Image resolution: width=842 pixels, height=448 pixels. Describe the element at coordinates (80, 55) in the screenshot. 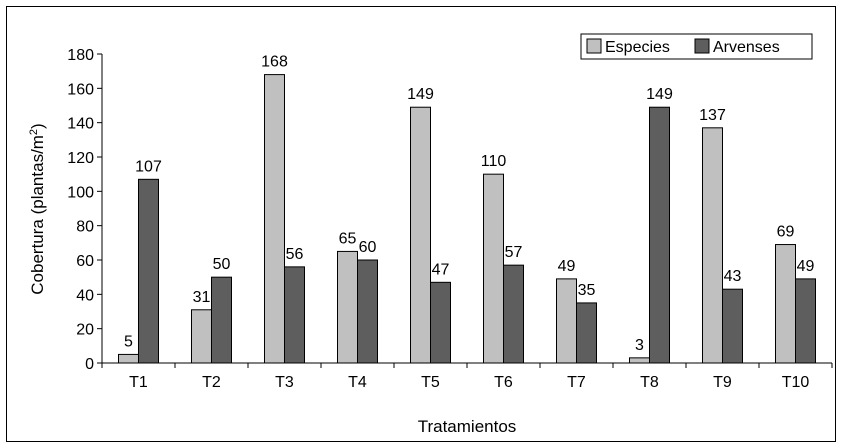

I see `y-tick-label: 180` at that location.